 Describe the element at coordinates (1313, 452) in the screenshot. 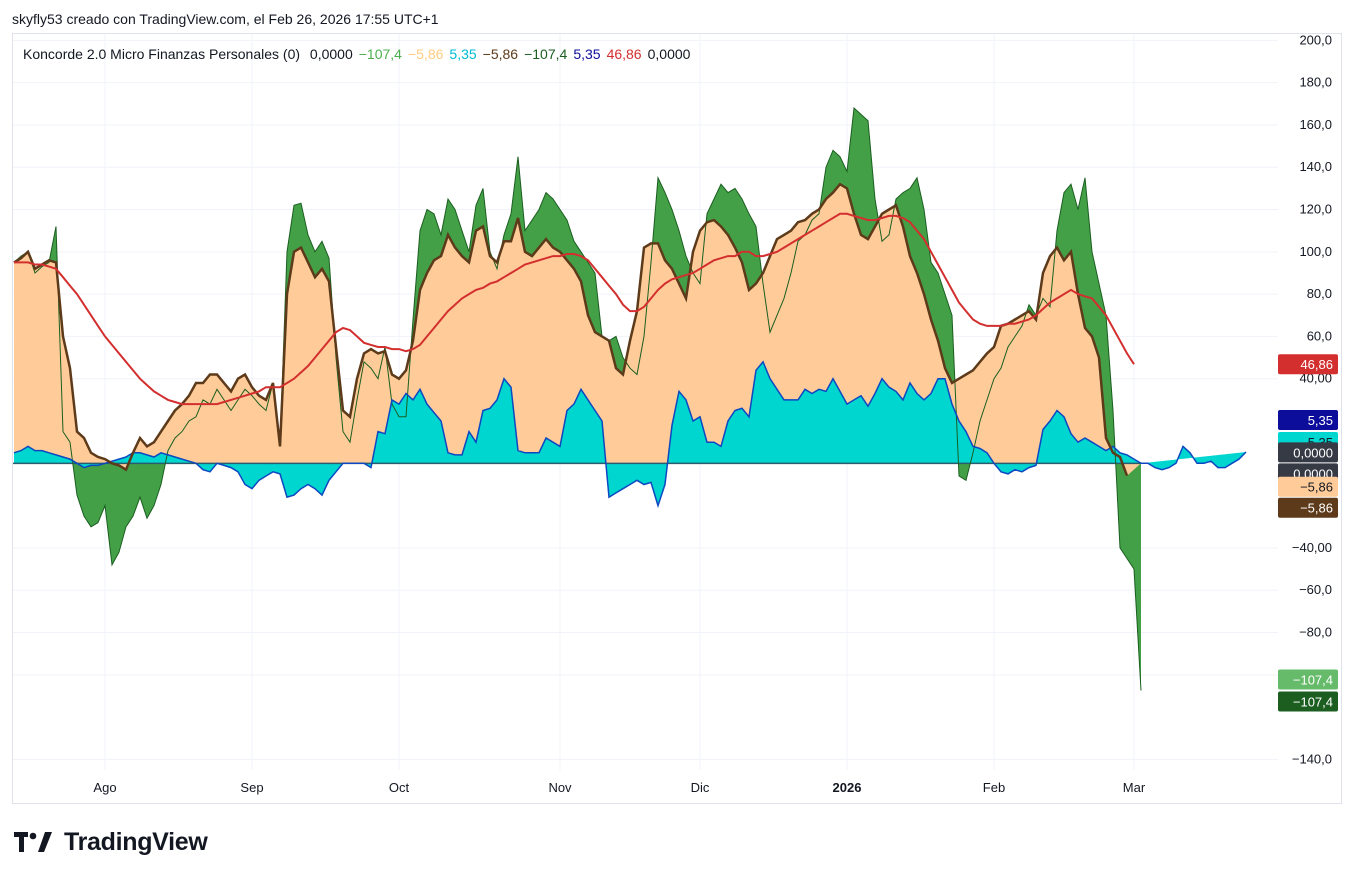

I see `price-tag-label: 0,0000` at that location.